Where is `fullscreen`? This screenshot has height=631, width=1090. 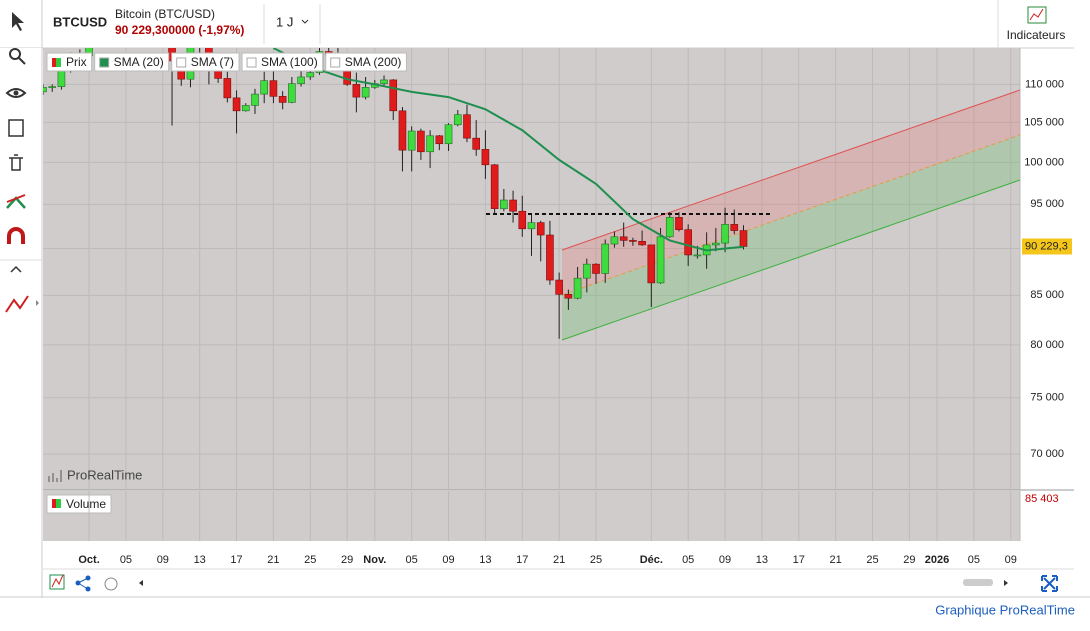
fullscreen is located at coordinates (1049, 583).